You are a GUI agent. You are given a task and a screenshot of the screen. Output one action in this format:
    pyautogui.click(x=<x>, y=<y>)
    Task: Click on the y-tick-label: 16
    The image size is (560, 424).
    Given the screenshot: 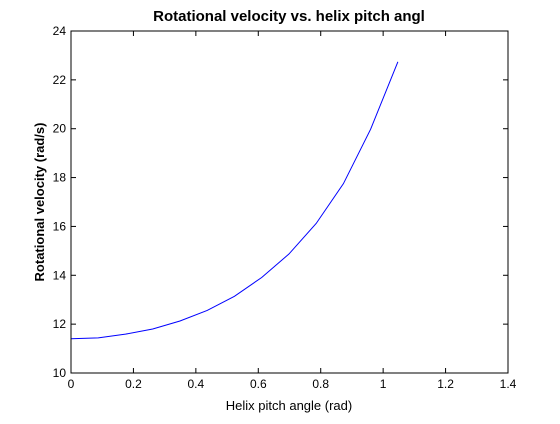 What is the action you would take?
    pyautogui.click(x=60, y=226)
    